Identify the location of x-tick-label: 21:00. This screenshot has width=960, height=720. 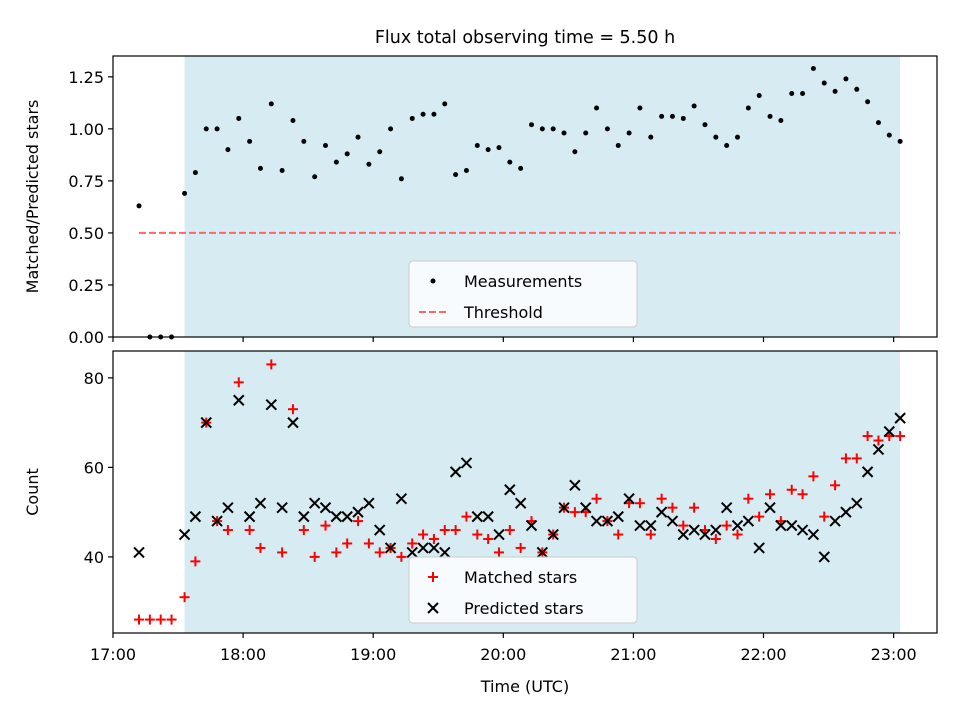
(633, 654).